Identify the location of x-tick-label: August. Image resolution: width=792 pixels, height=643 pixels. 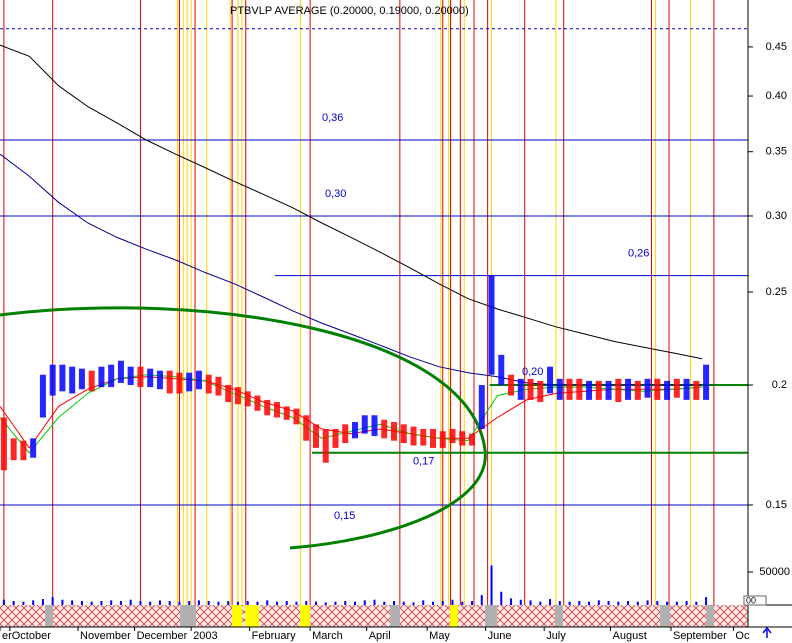
(630, 636).